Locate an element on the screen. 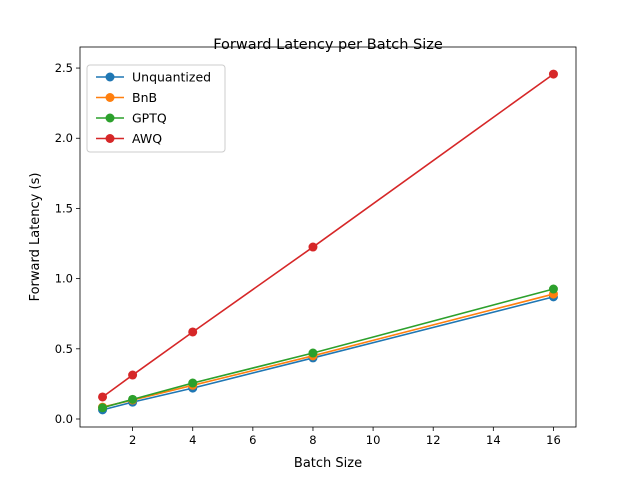 The image size is (640, 480). x-tick-label: 8 is located at coordinates (312, 440).